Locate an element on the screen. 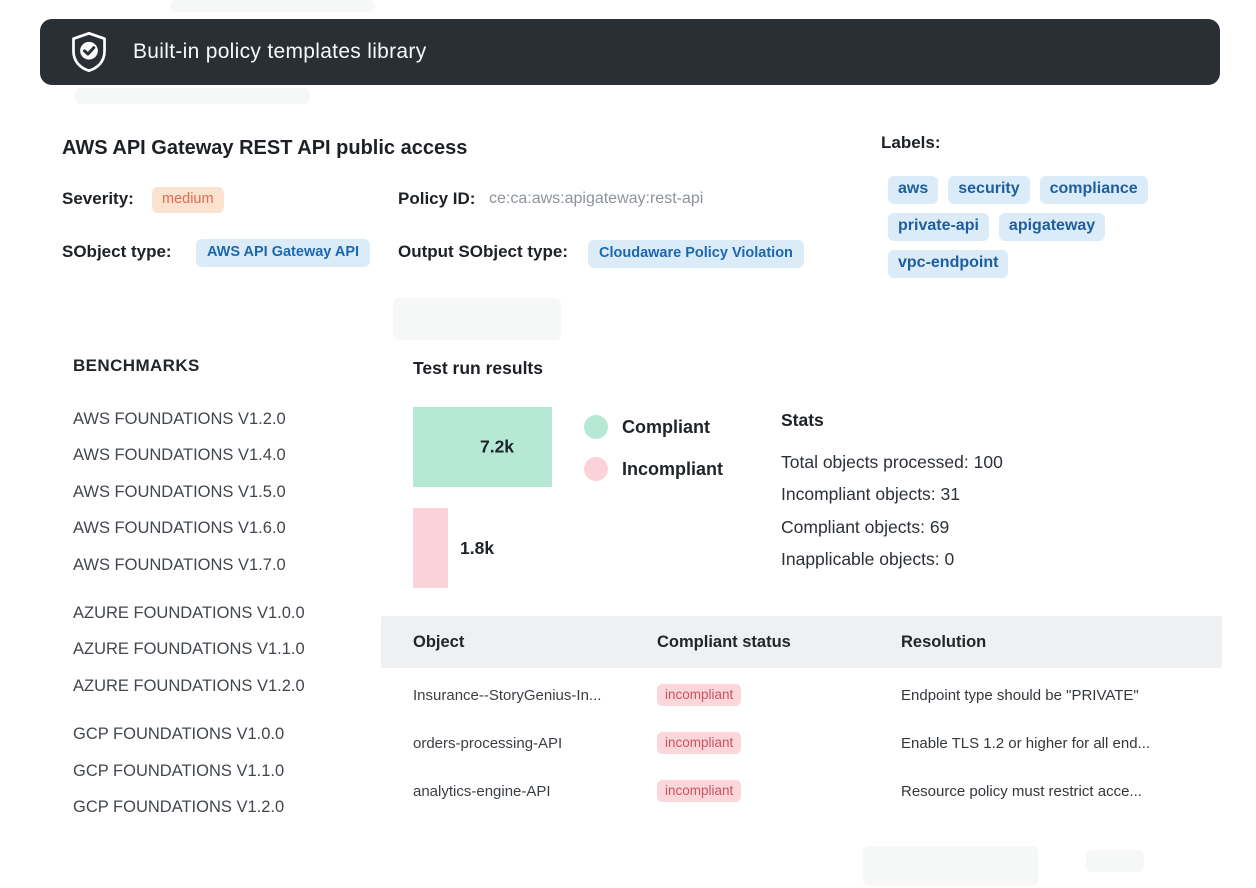 This screenshot has height=888, width=1256. benchmark-item: AZURE FOUNDATIONS V1.2.0 is located at coordinates (189, 685).